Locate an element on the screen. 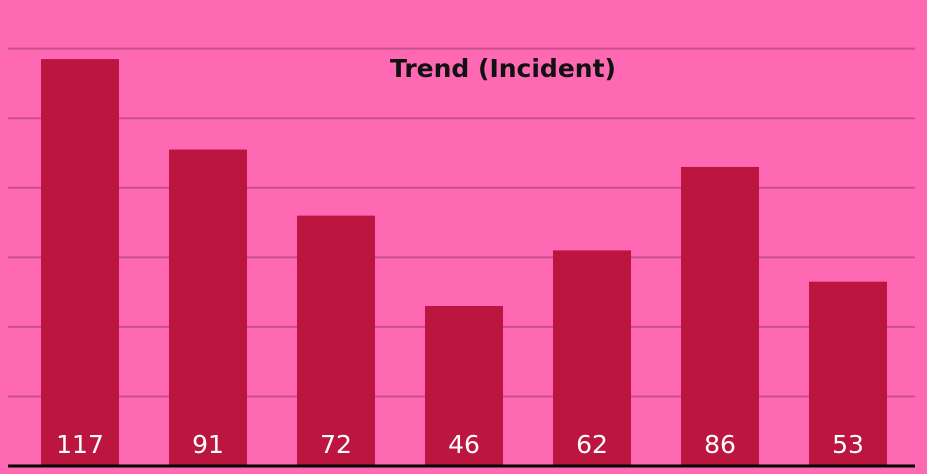 This screenshot has height=474, width=927. value-label: 117 is located at coordinates (80, 444).